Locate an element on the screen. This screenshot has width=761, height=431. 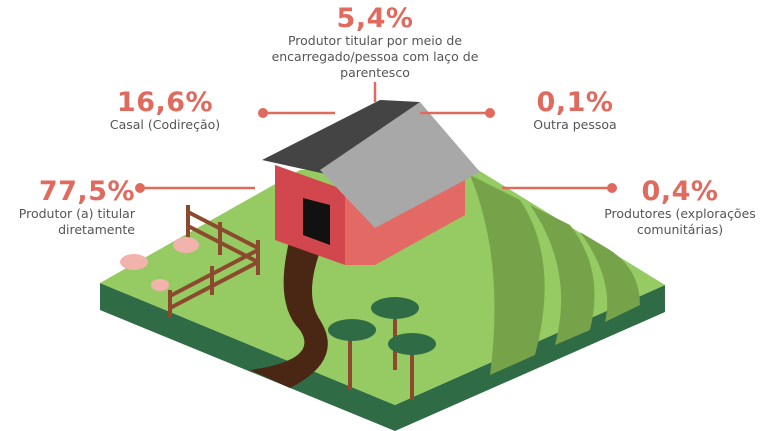
stat: 77,5% Produtor (a) titular diretamente is located at coordinates (70, 208).